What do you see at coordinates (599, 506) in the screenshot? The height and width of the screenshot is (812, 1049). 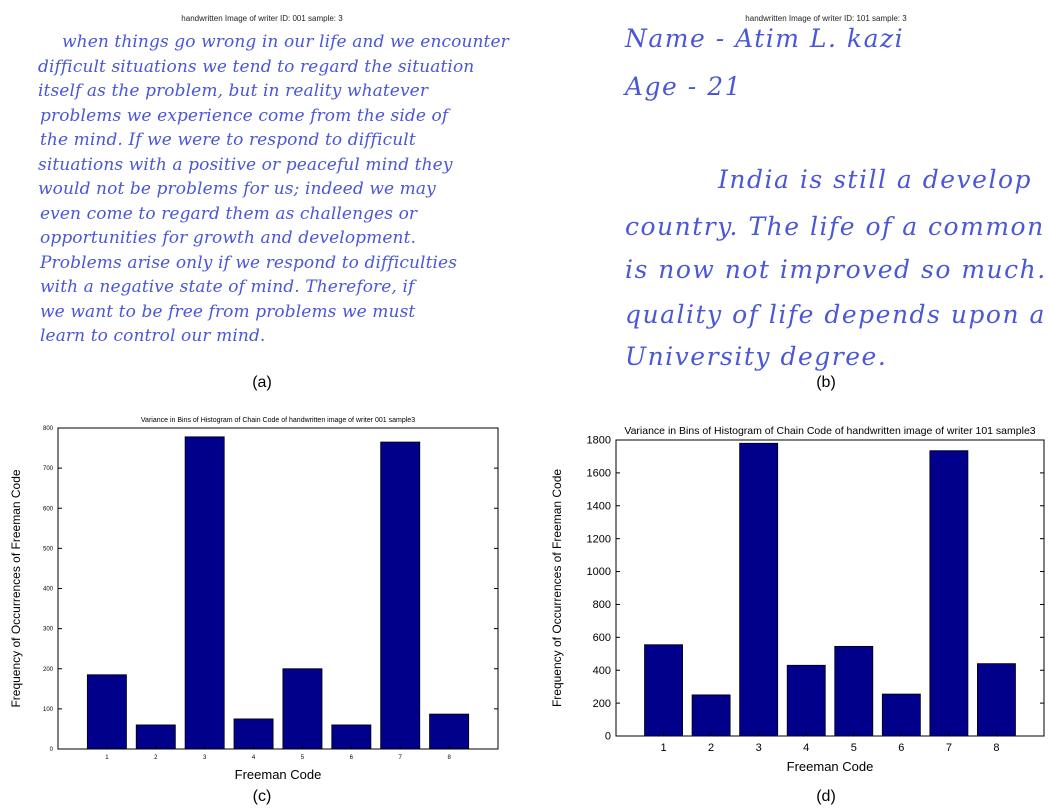 I see `y-tick-label: 1400` at bounding box center [599, 506].